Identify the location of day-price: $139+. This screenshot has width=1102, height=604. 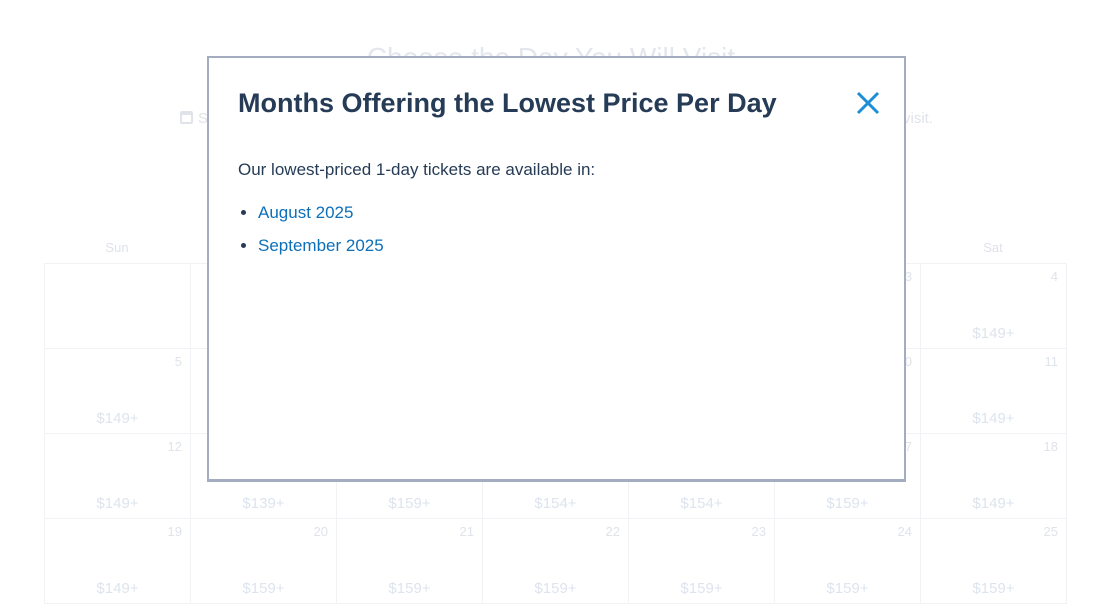
(263, 503).